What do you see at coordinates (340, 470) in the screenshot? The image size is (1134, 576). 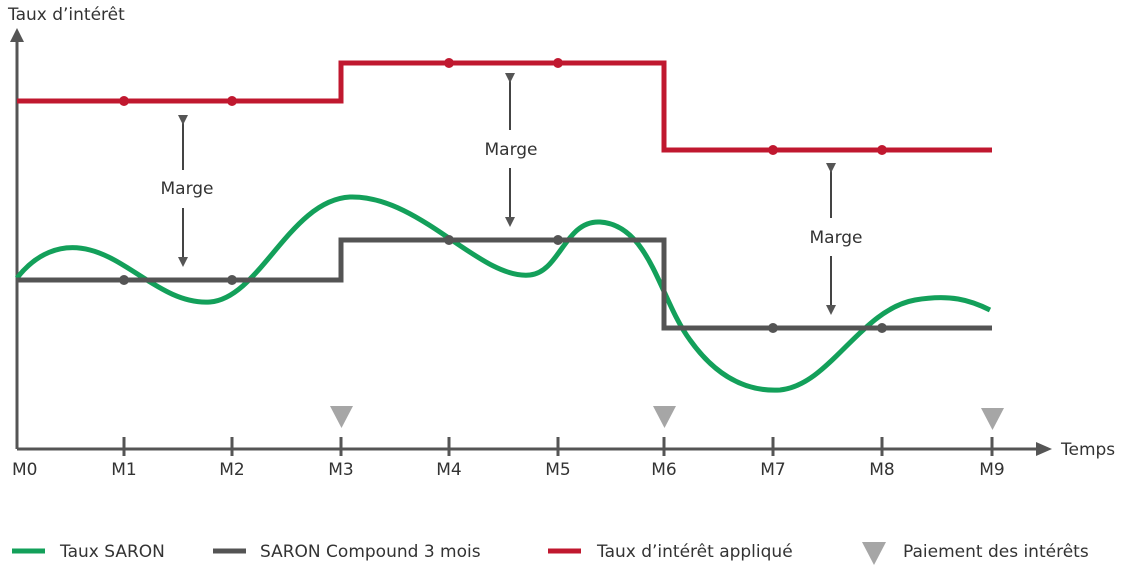 I see `x-tick-label: M3` at bounding box center [340, 470].